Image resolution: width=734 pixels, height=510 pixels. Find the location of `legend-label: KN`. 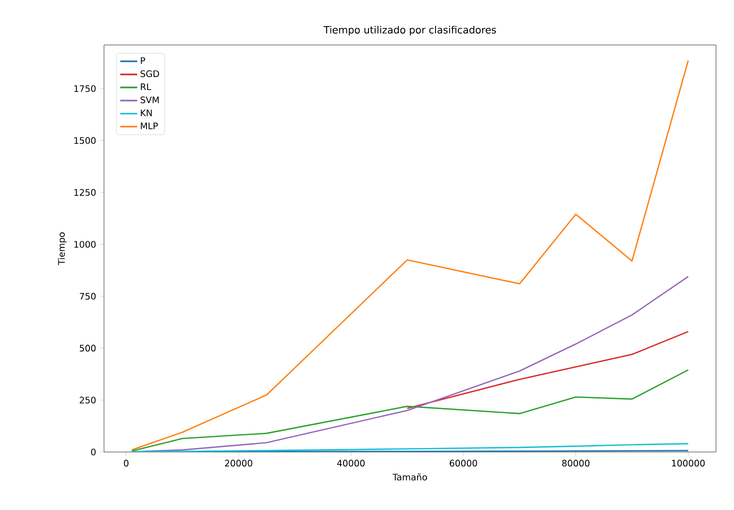

legend-label: KN is located at coordinates (146, 113).